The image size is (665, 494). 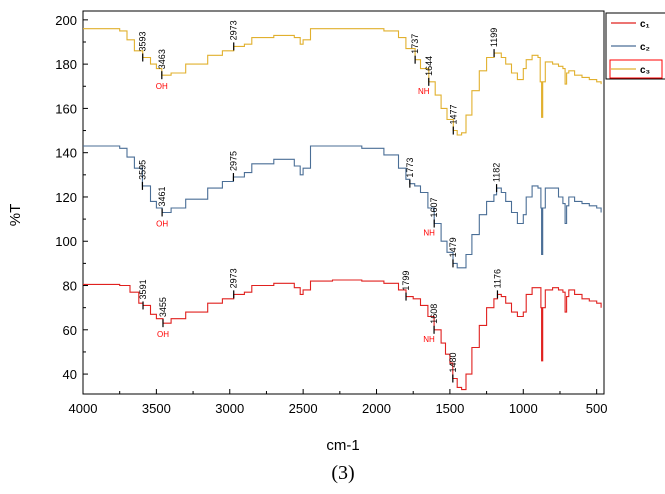 I want to click on y-tick-label: 100, so click(x=66, y=241).